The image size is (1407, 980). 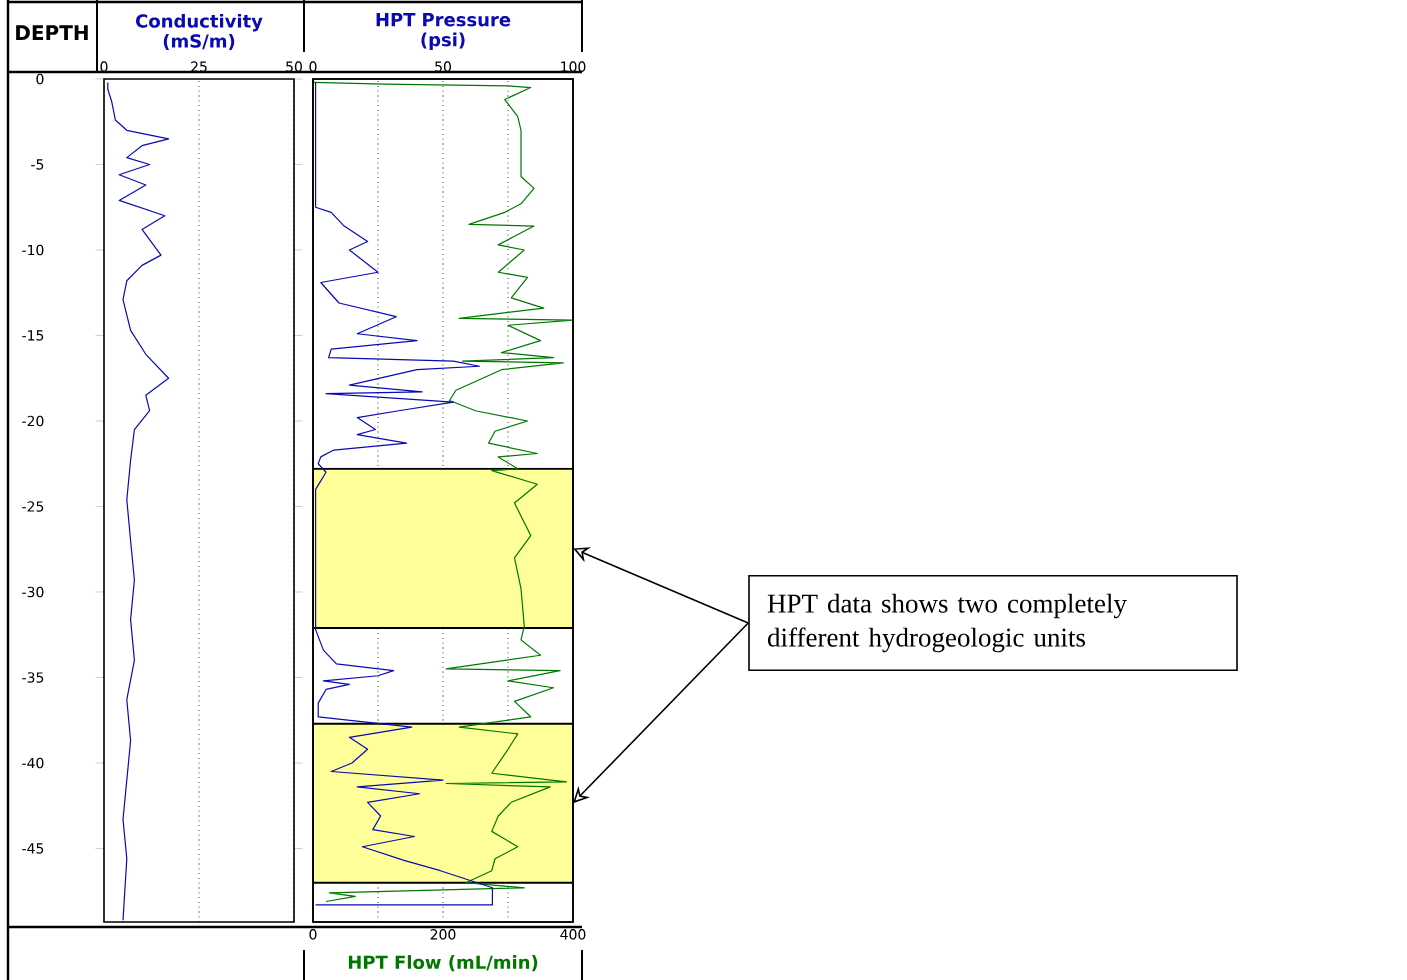 What do you see at coordinates (33, 848) in the screenshot?
I see `y-tick-label: -45` at bounding box center [33, 848].